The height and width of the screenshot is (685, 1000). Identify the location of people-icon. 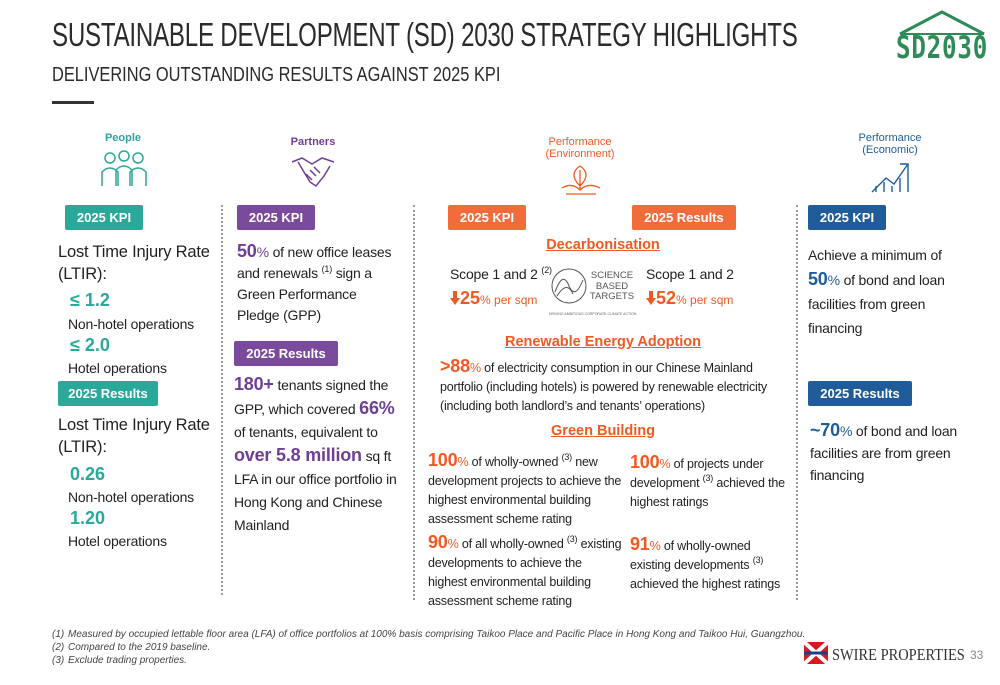
(124, 168).